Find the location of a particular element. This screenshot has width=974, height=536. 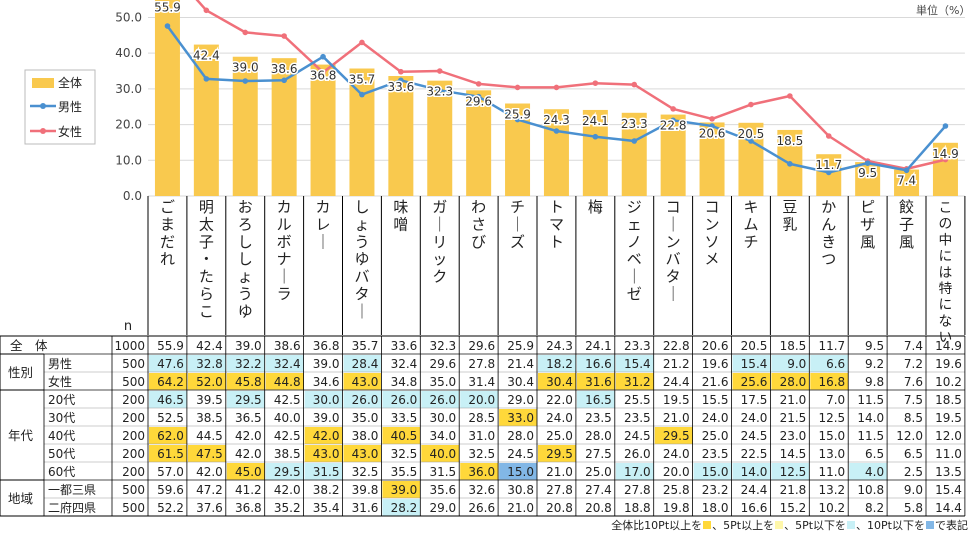

bar-data-label: 35.7 is located at coordinates (362, 80).